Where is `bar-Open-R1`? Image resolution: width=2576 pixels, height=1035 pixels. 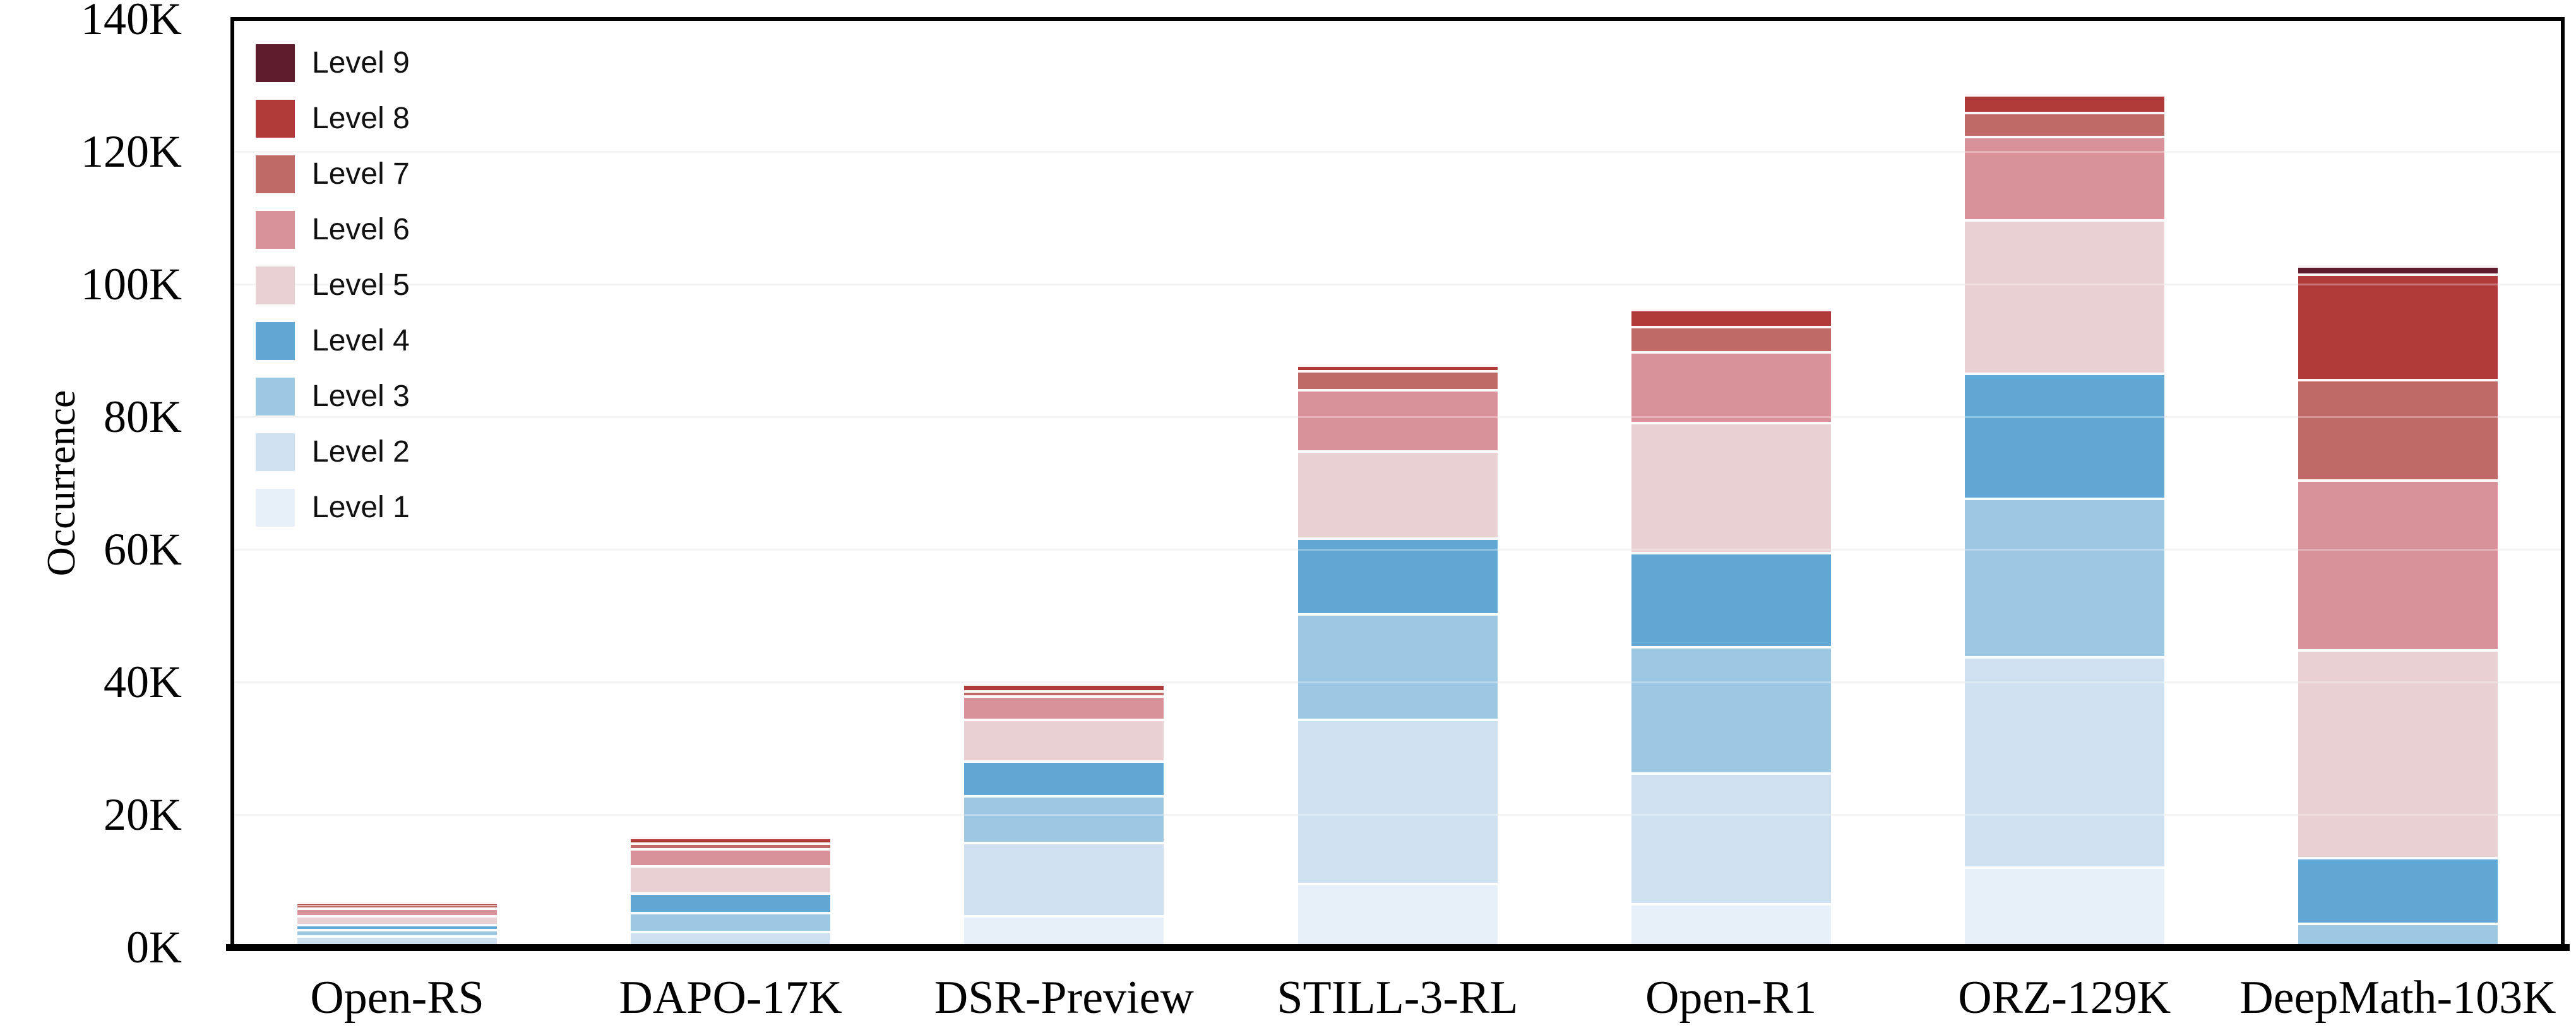
bar-Open-R1 is located at coordinates (1731, 627).